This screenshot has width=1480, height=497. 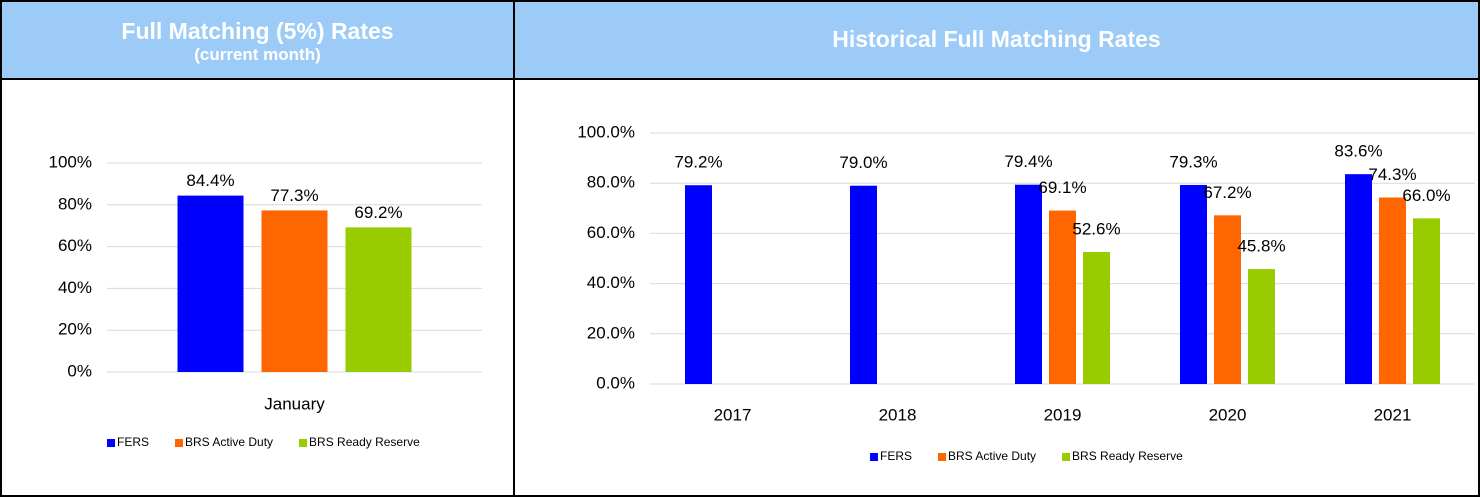 I want to click on data-label: 79.4%, so click(x=1028, y=161).